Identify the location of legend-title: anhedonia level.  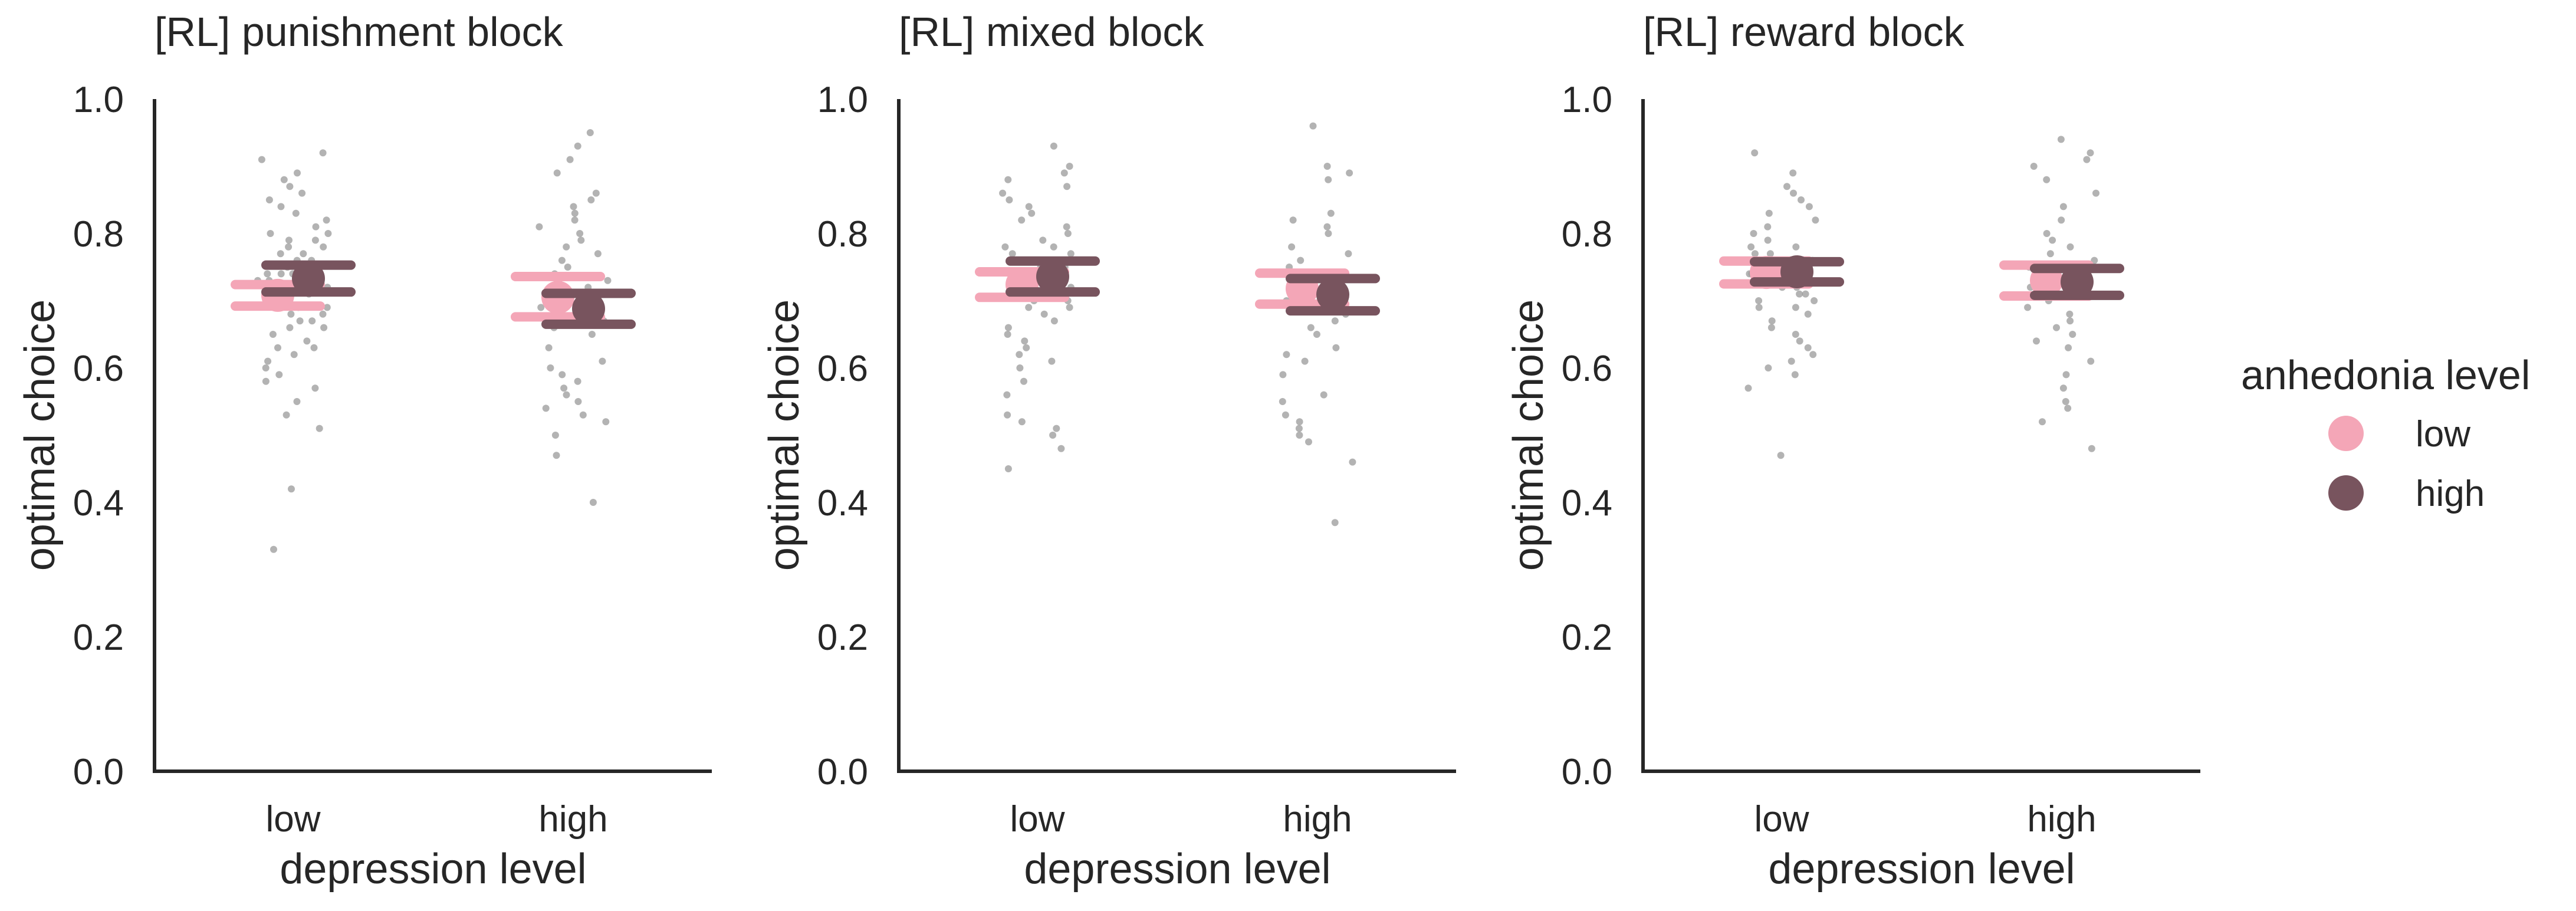
(2385, 375).